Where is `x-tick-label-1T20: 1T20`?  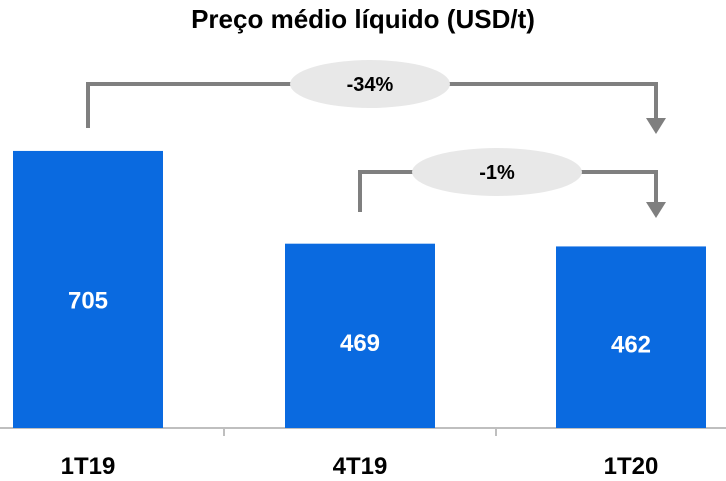
x-tick-label-1T20: 1T20 is located at coordinates (631, 466).